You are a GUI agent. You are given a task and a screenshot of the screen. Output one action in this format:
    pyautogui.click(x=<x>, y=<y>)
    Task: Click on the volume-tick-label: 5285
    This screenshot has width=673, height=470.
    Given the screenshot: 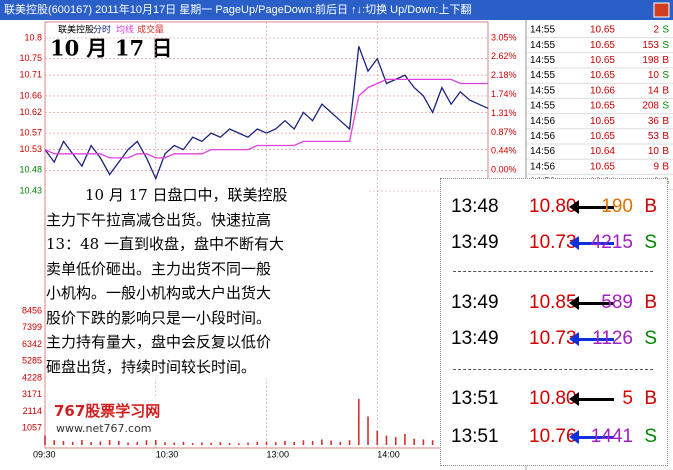 What is the action you would take?
    pyautogui.click(x=32, y=361)
    